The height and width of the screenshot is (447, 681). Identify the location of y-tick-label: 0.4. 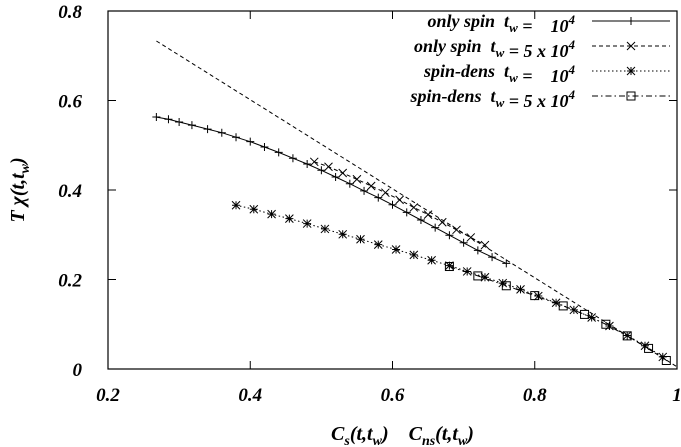
(70, 191).